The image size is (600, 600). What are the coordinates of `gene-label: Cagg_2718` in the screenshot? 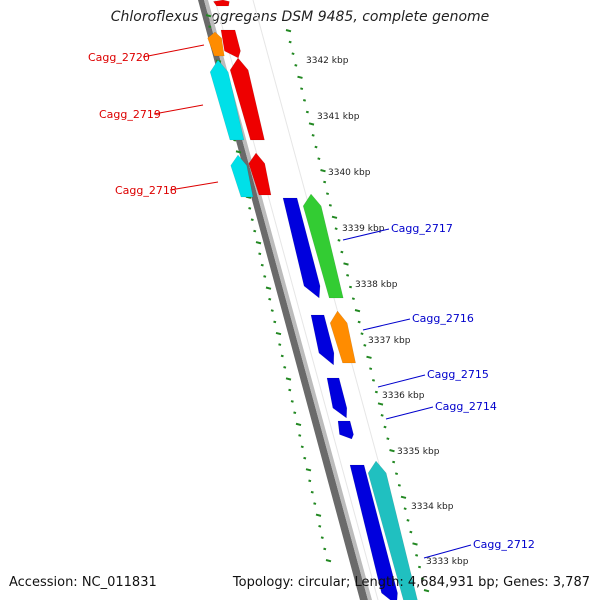 It's located at (146, 190).